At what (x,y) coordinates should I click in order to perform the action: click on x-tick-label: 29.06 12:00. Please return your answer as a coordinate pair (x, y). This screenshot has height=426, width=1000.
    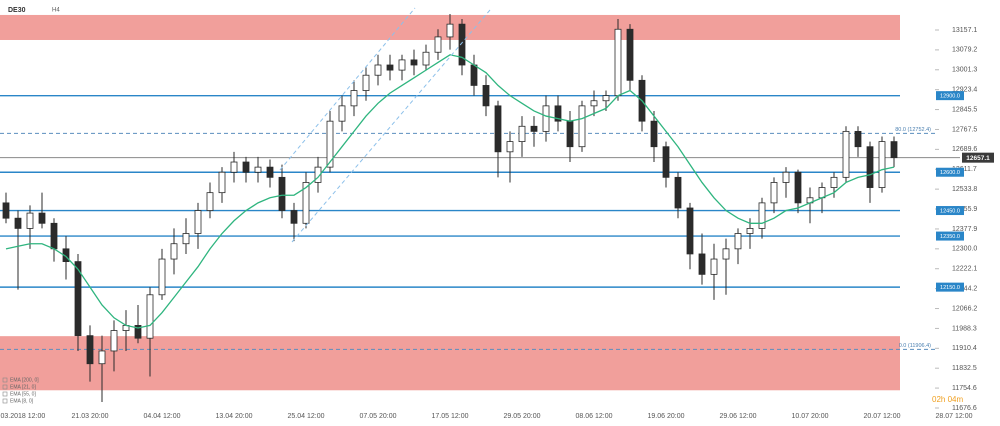
    Looking at the image, I should click on (738, 416).